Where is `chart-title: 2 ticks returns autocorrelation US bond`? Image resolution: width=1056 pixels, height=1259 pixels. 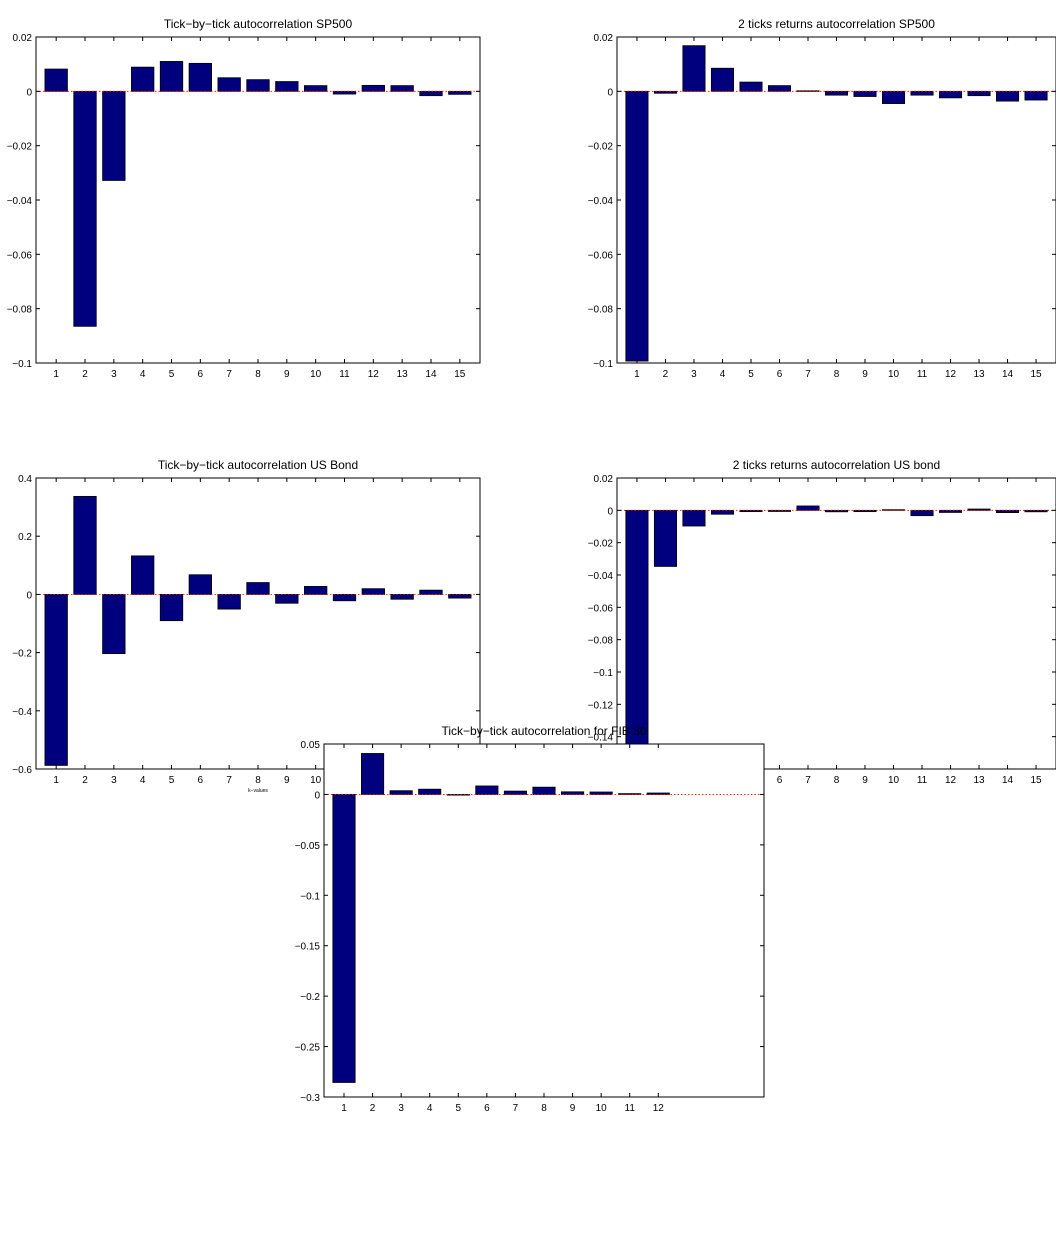 chart-title: 2 ticks returns autocorrelation US bond is located at coordinates (836, 465).